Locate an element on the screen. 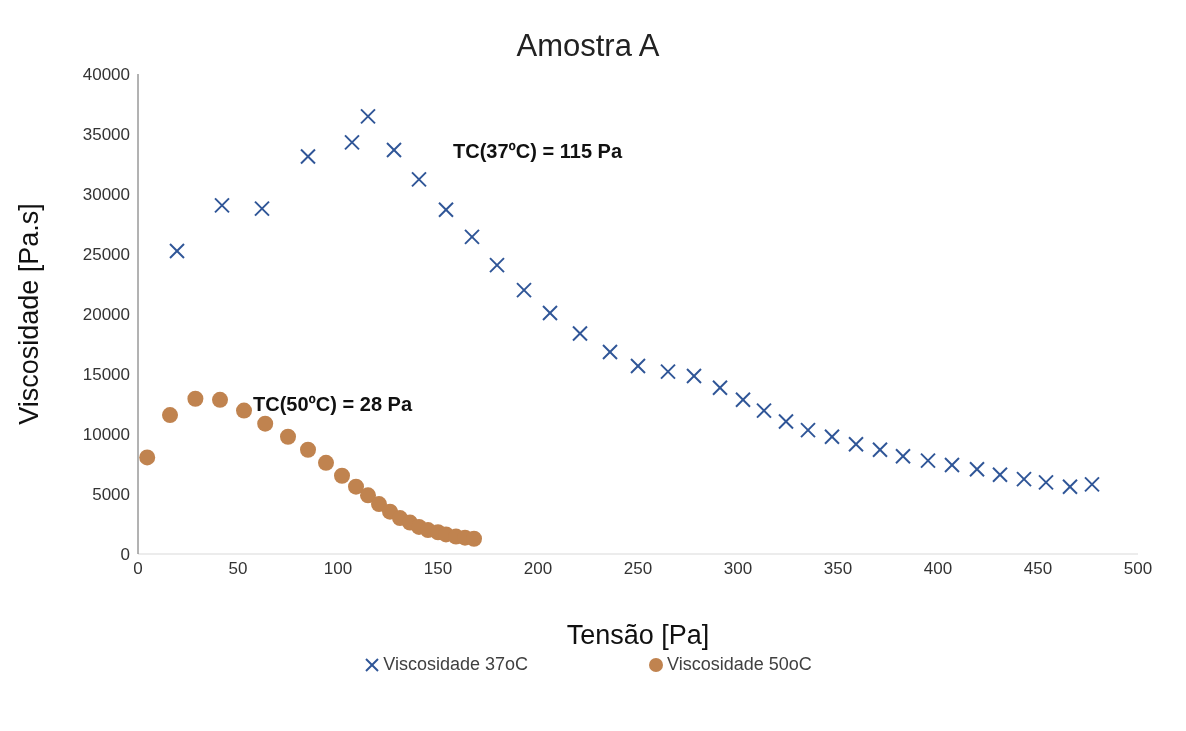 The image size is (1186, 731). x-tick-label: 50 is located at coordinates (238, 569).